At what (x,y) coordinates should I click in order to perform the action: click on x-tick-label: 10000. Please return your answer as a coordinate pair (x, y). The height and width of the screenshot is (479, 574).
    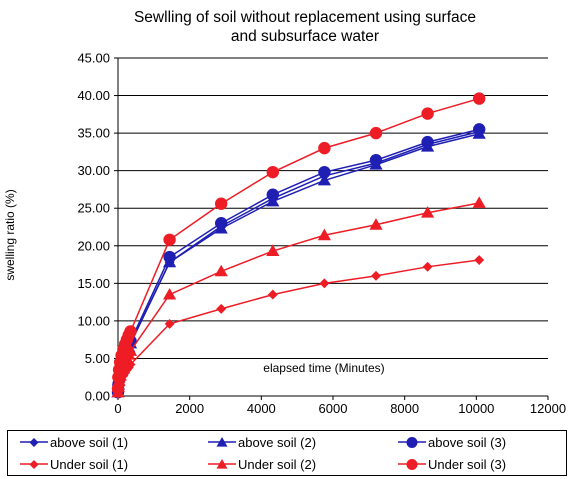
    Looking at the image, I should click on (476, 408).